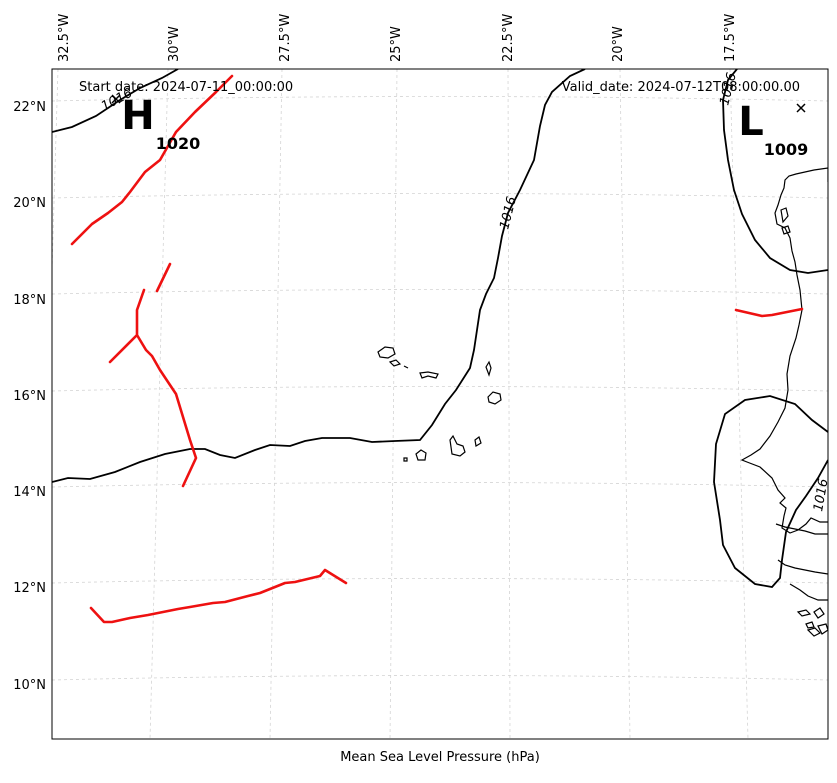 The height and width of the screenshot is (783, 837). What do you see at coordinates (406, 367) in the screenshot?
I see `cape-verde-santa-luzia` at bounding box center [406, 367].